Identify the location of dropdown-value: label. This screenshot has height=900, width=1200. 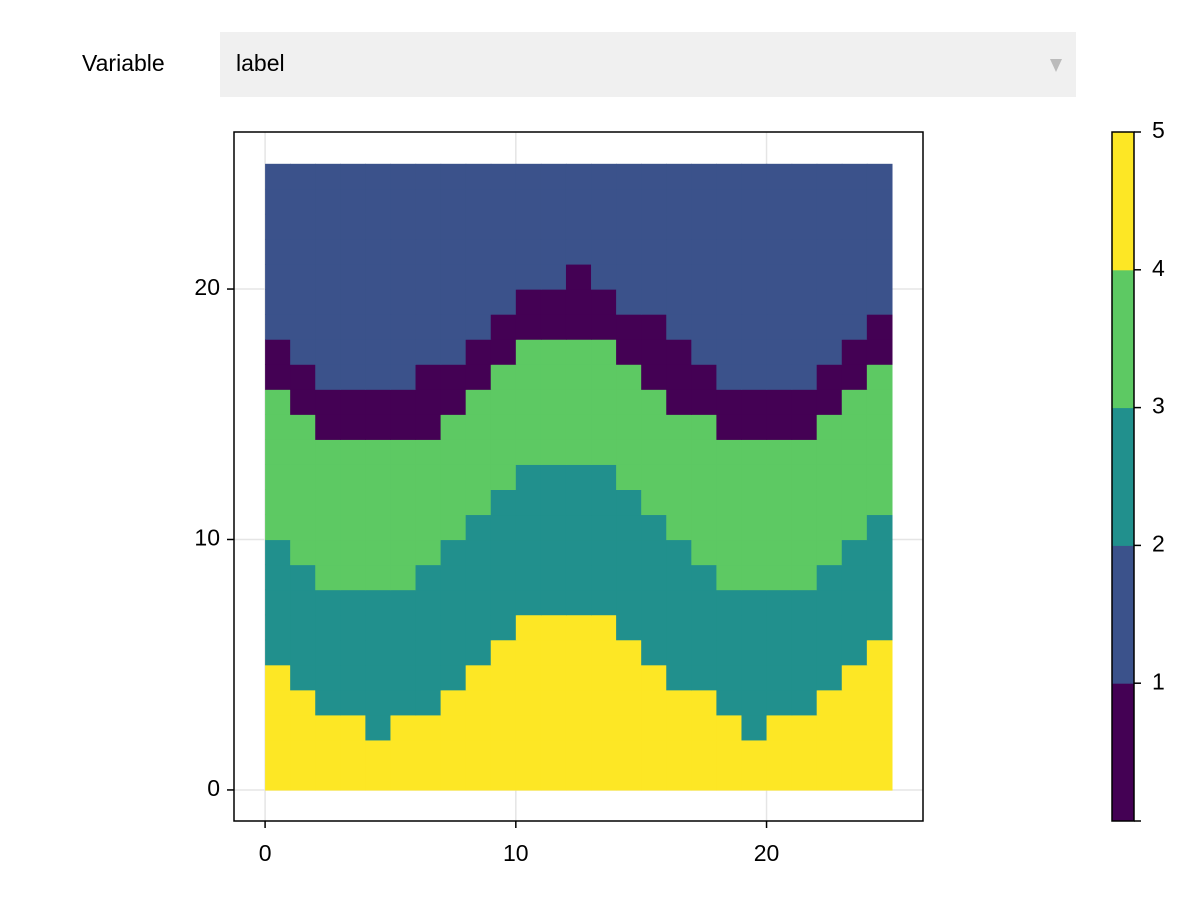
(260, 63).